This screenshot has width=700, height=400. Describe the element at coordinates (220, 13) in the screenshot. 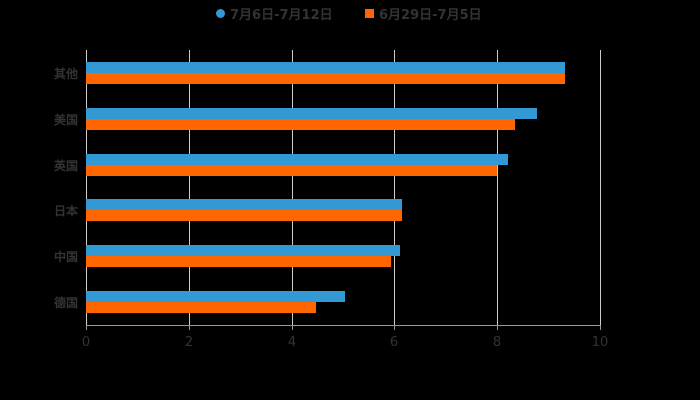

I see `legend-marker-circle-icon` at that location.